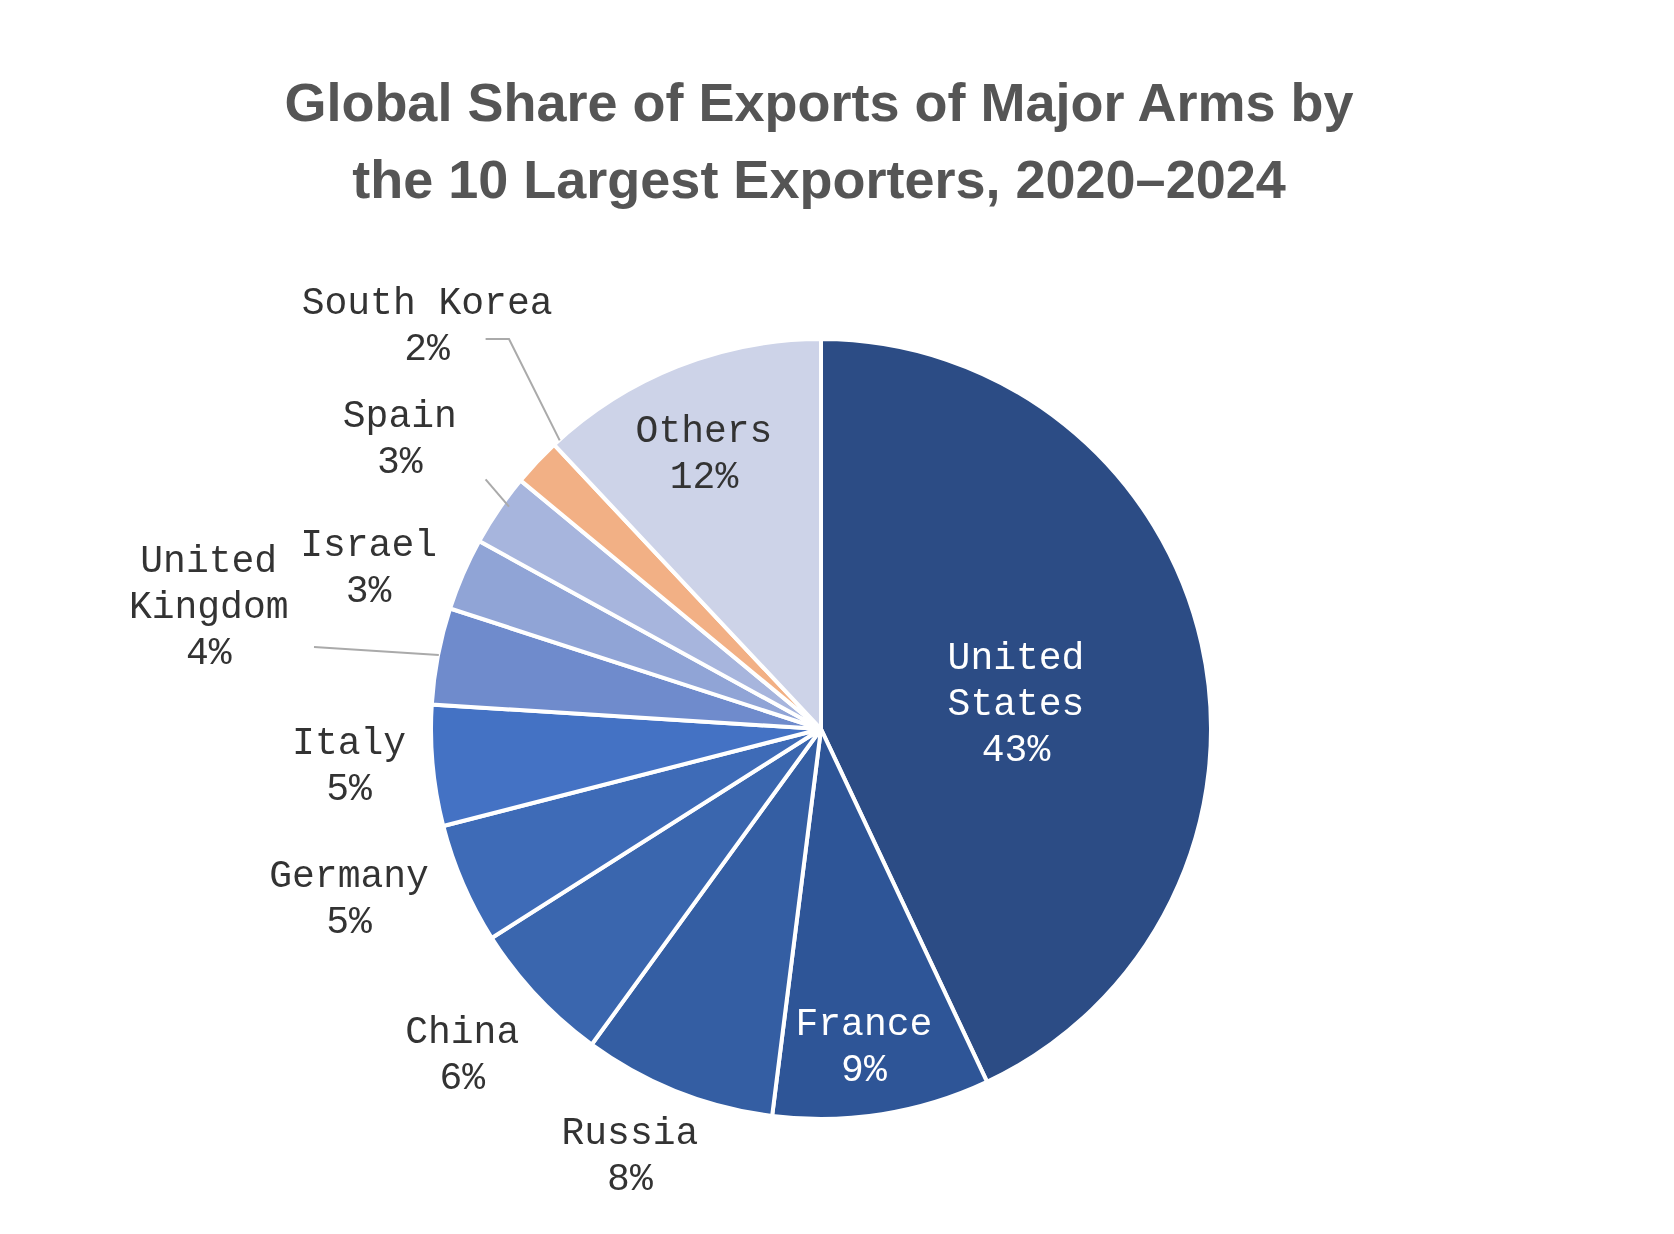  Describe the element at coordinates (208, 653) in the screenshot. I see `data-label: 4%` at that location.